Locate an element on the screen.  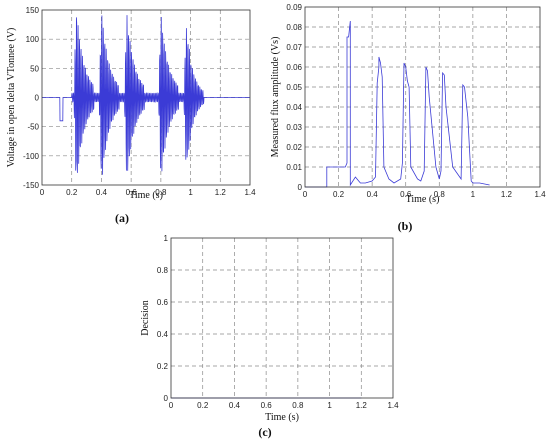
chart-b-ytick-label: 0.04 is located at coordinates (294, 107).